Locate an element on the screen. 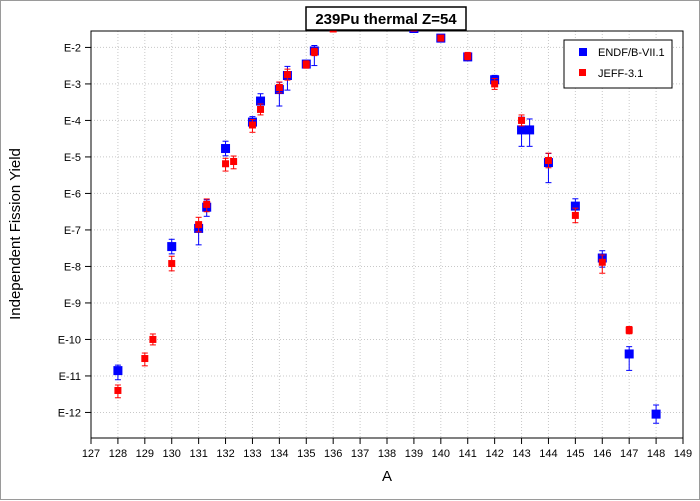 The height and width of the screenshot is (501, 700). legend-marker-jeff is located at coordinates (582, 72).